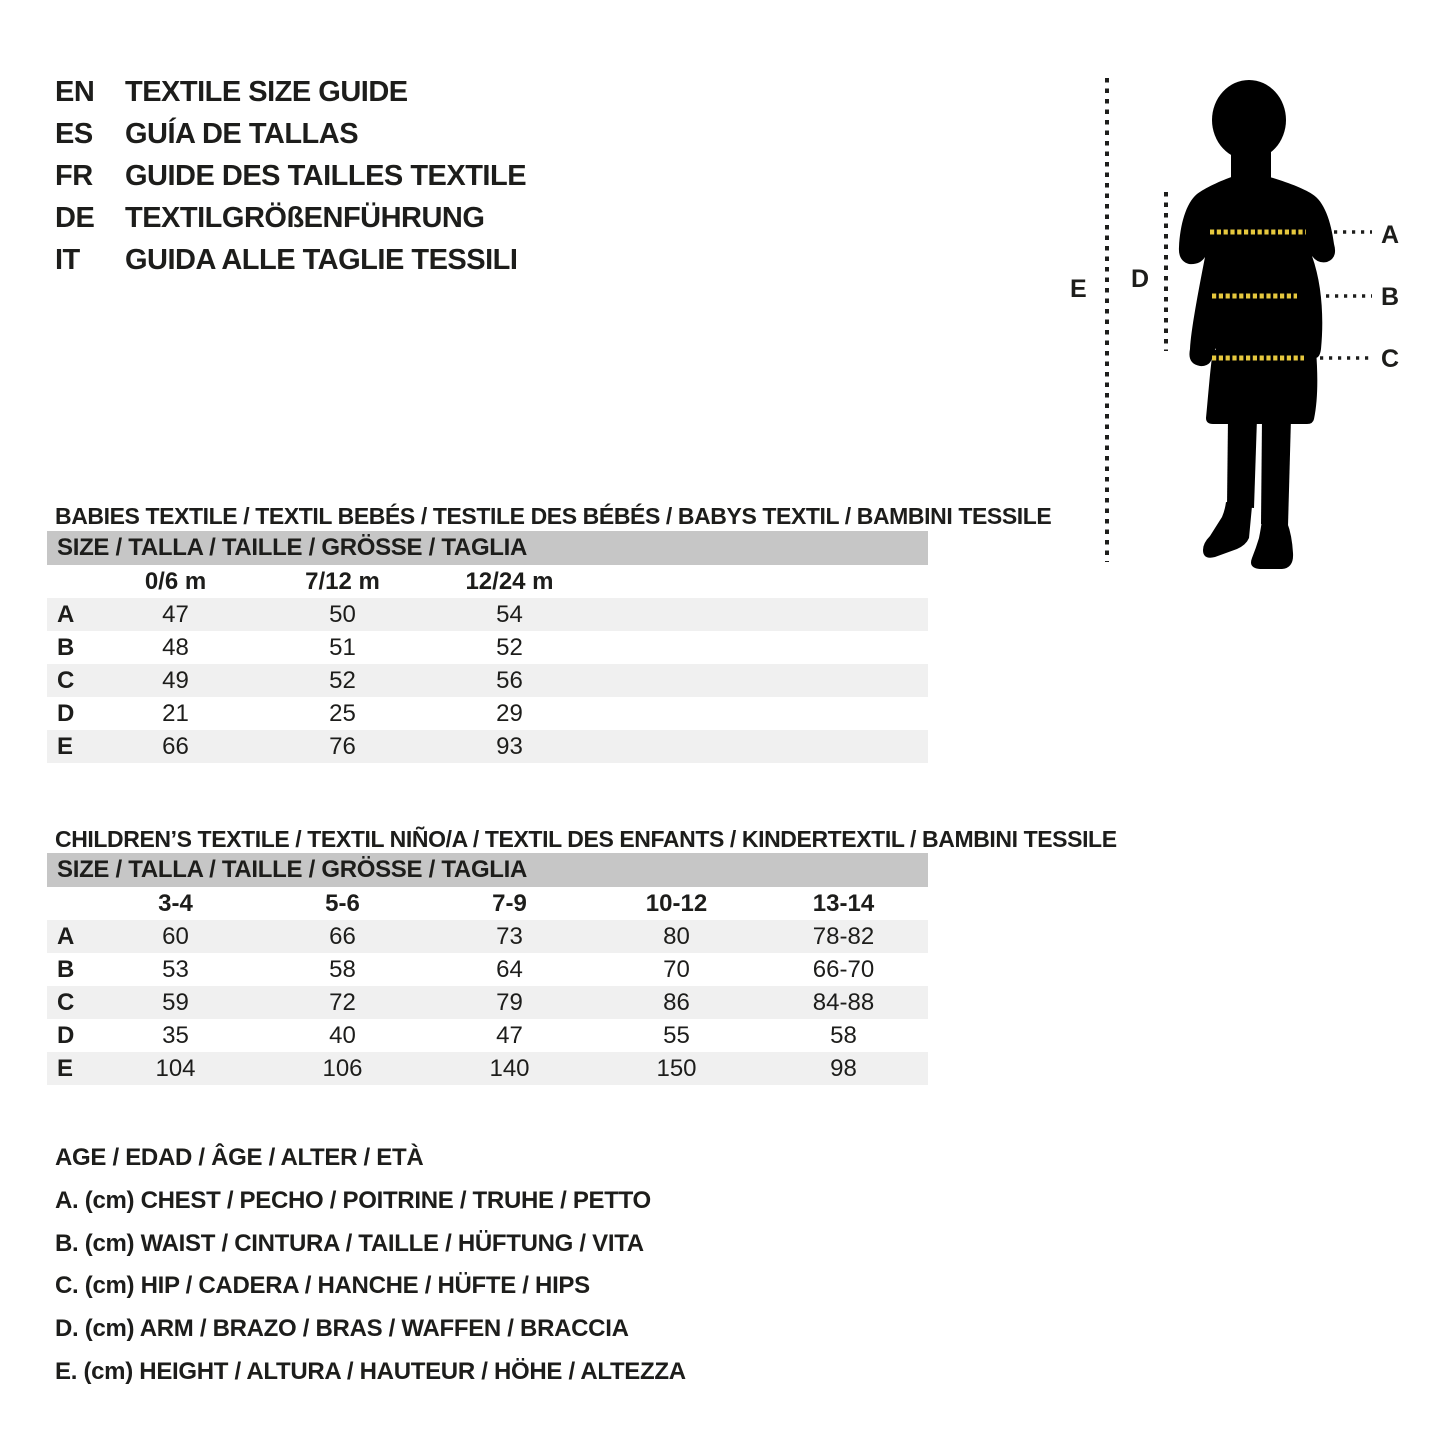  What do you see at coordinates (1390, 359) in the screenshot?
I see `figure-label-c: C` at bounding box center [1390, 359].